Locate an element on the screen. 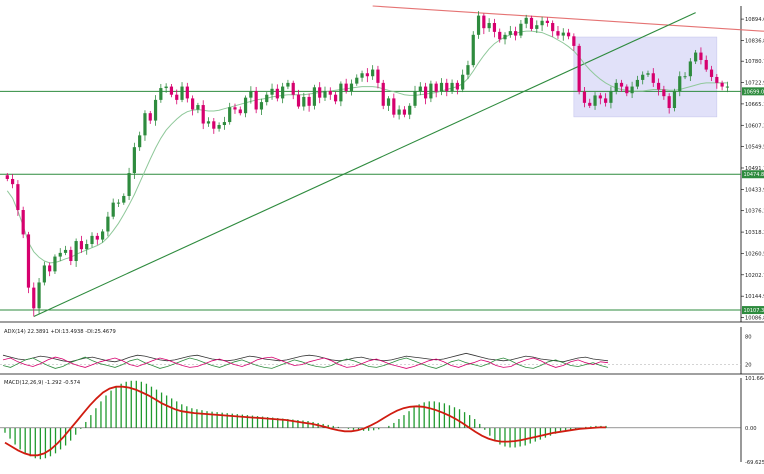  macd-tick-label: -69.625 is located at coordinates (754, 463).